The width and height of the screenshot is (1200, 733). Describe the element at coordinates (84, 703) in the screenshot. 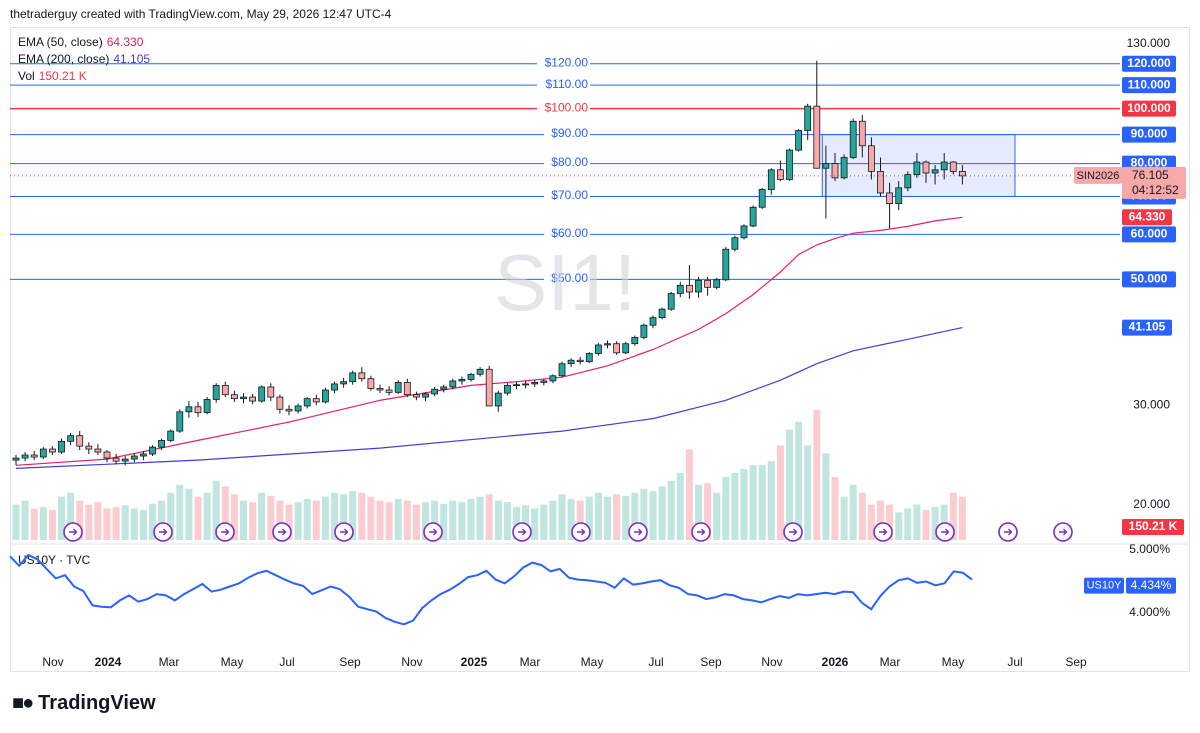

I see `tradingview-logo: ■● TradingView` at that location.